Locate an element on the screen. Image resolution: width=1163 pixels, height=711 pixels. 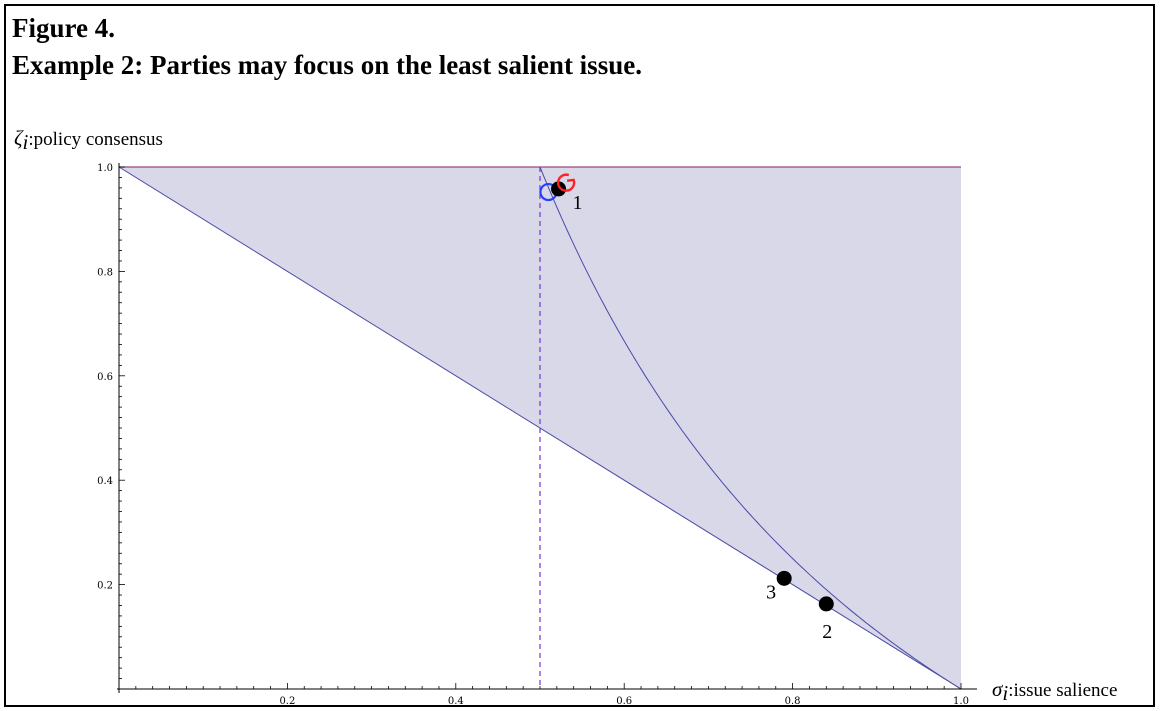
x-tick-label: 0.6 is located at coordinates (624, 701).